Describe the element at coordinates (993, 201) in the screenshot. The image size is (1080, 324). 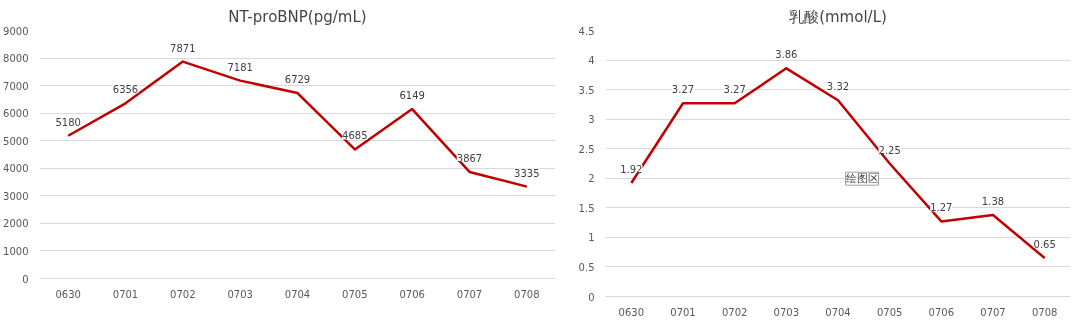
I see `data-label: 1.38` at that location.